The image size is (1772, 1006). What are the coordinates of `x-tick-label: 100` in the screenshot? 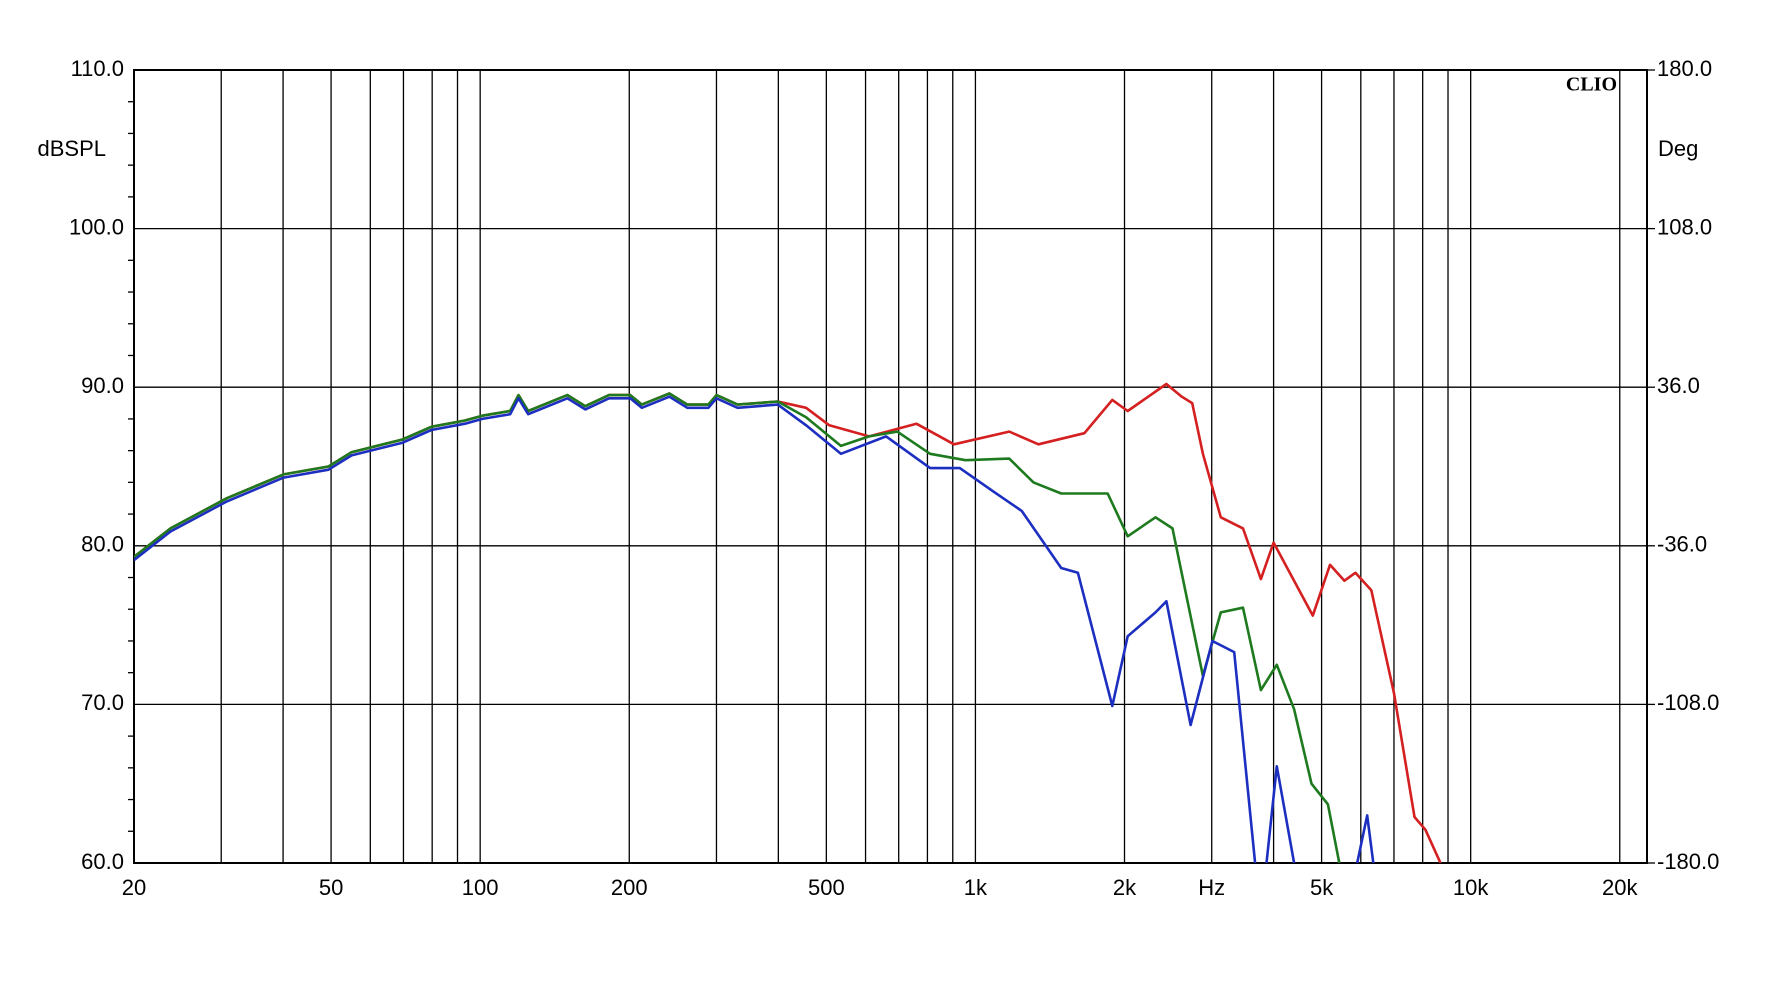 It's located at (480, 887).